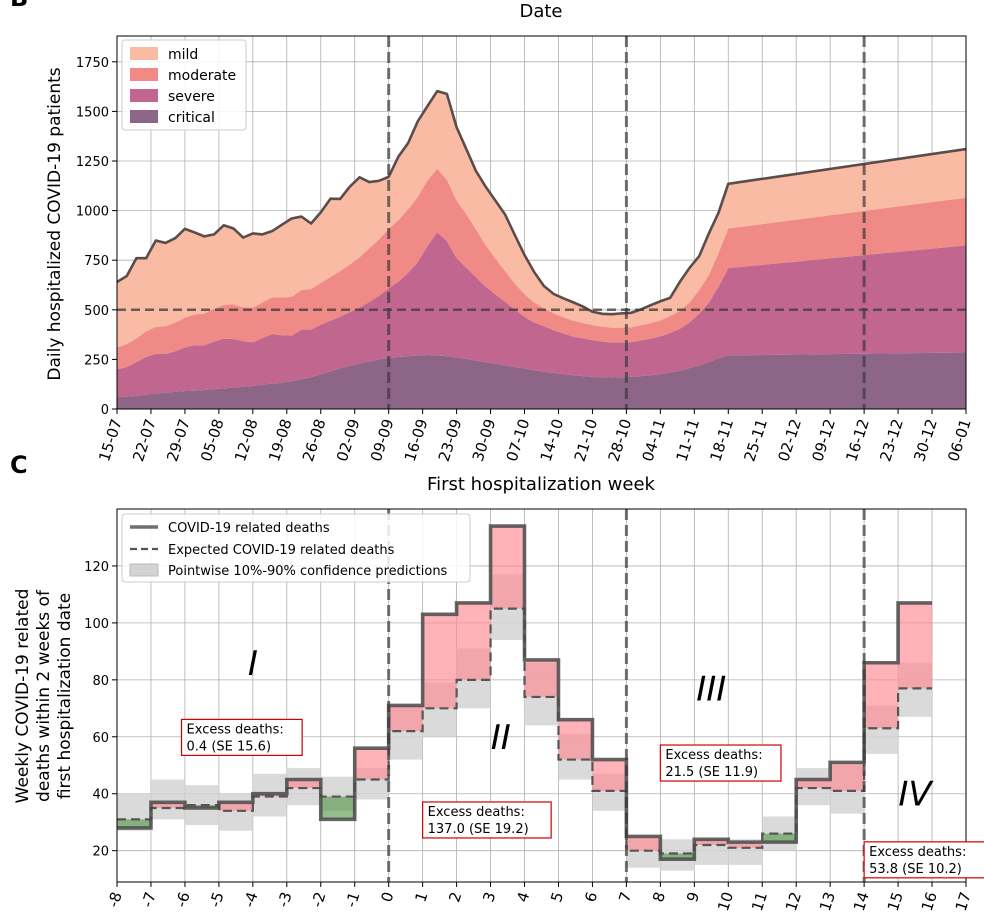  Describe the element at coordinates (489, 897) in the screenshot. I see `x-tick-label: 3` at that location.